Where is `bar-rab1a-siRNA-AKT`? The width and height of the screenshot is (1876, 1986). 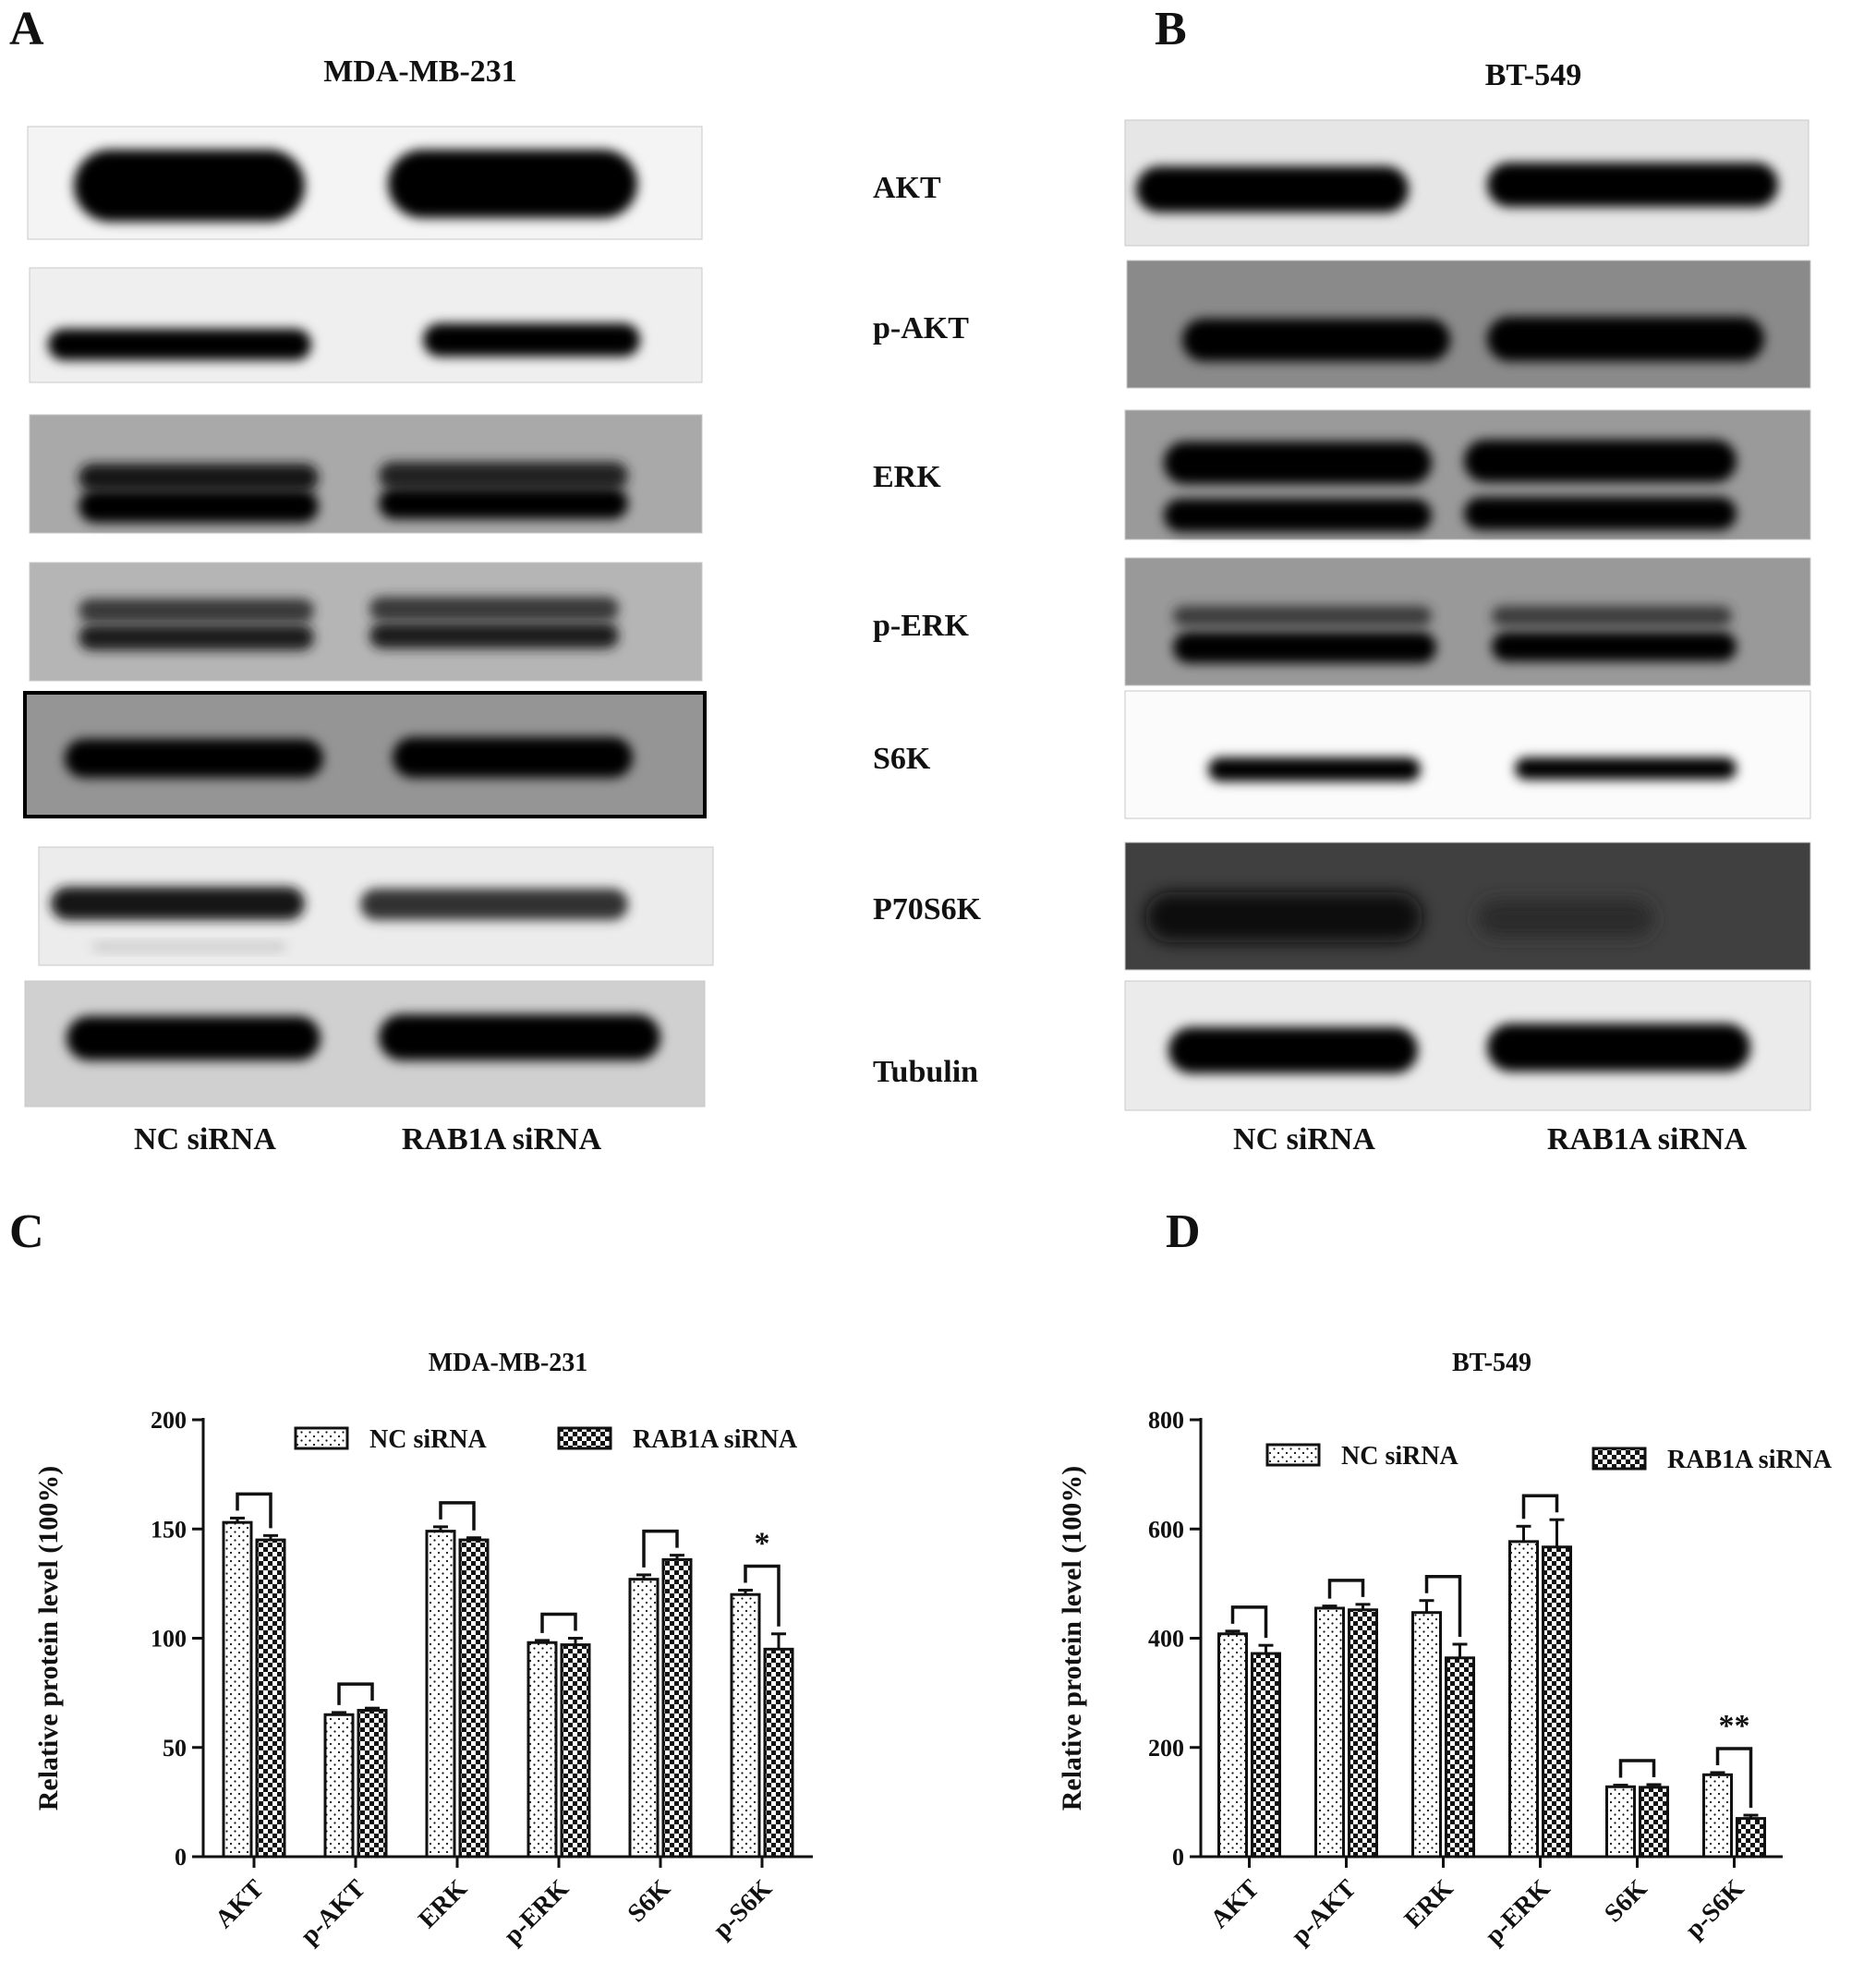 bar-rab1a-siRNA-AKT is located at coordinates (270, 1698).